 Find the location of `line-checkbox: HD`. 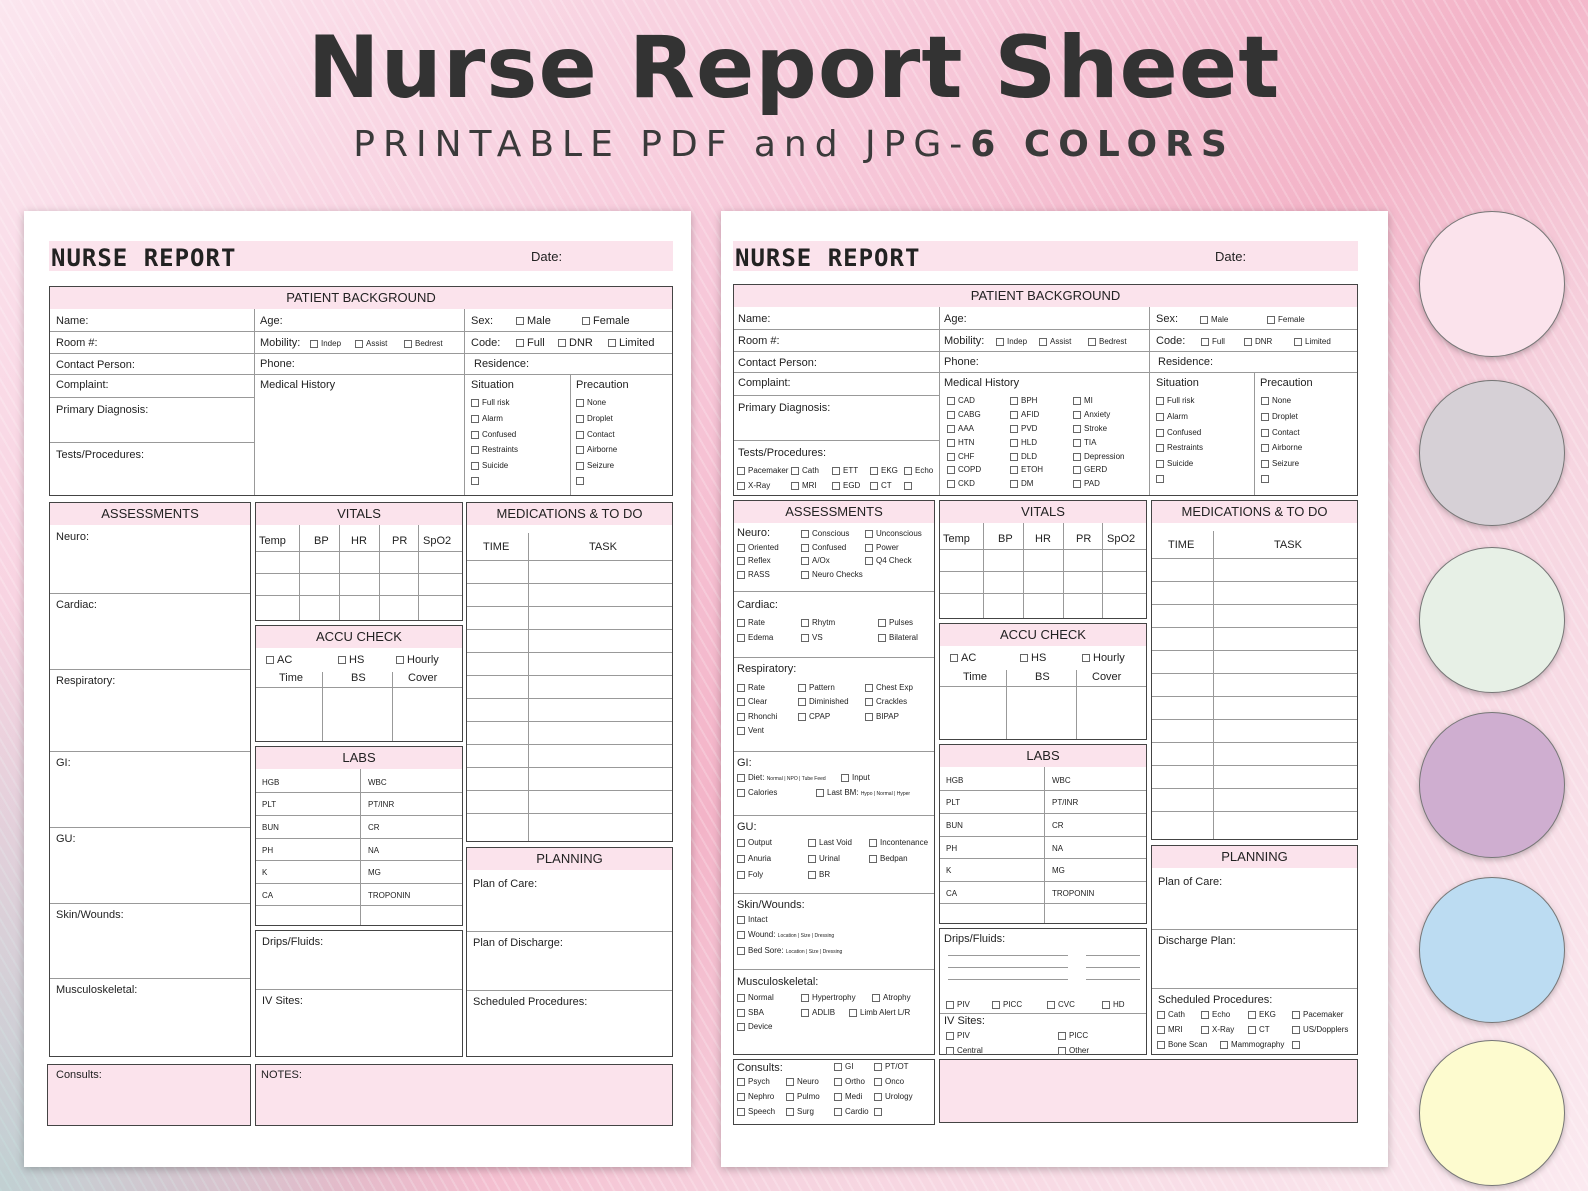

line-checkbox: HD is located at coordinates (1113, 1004).